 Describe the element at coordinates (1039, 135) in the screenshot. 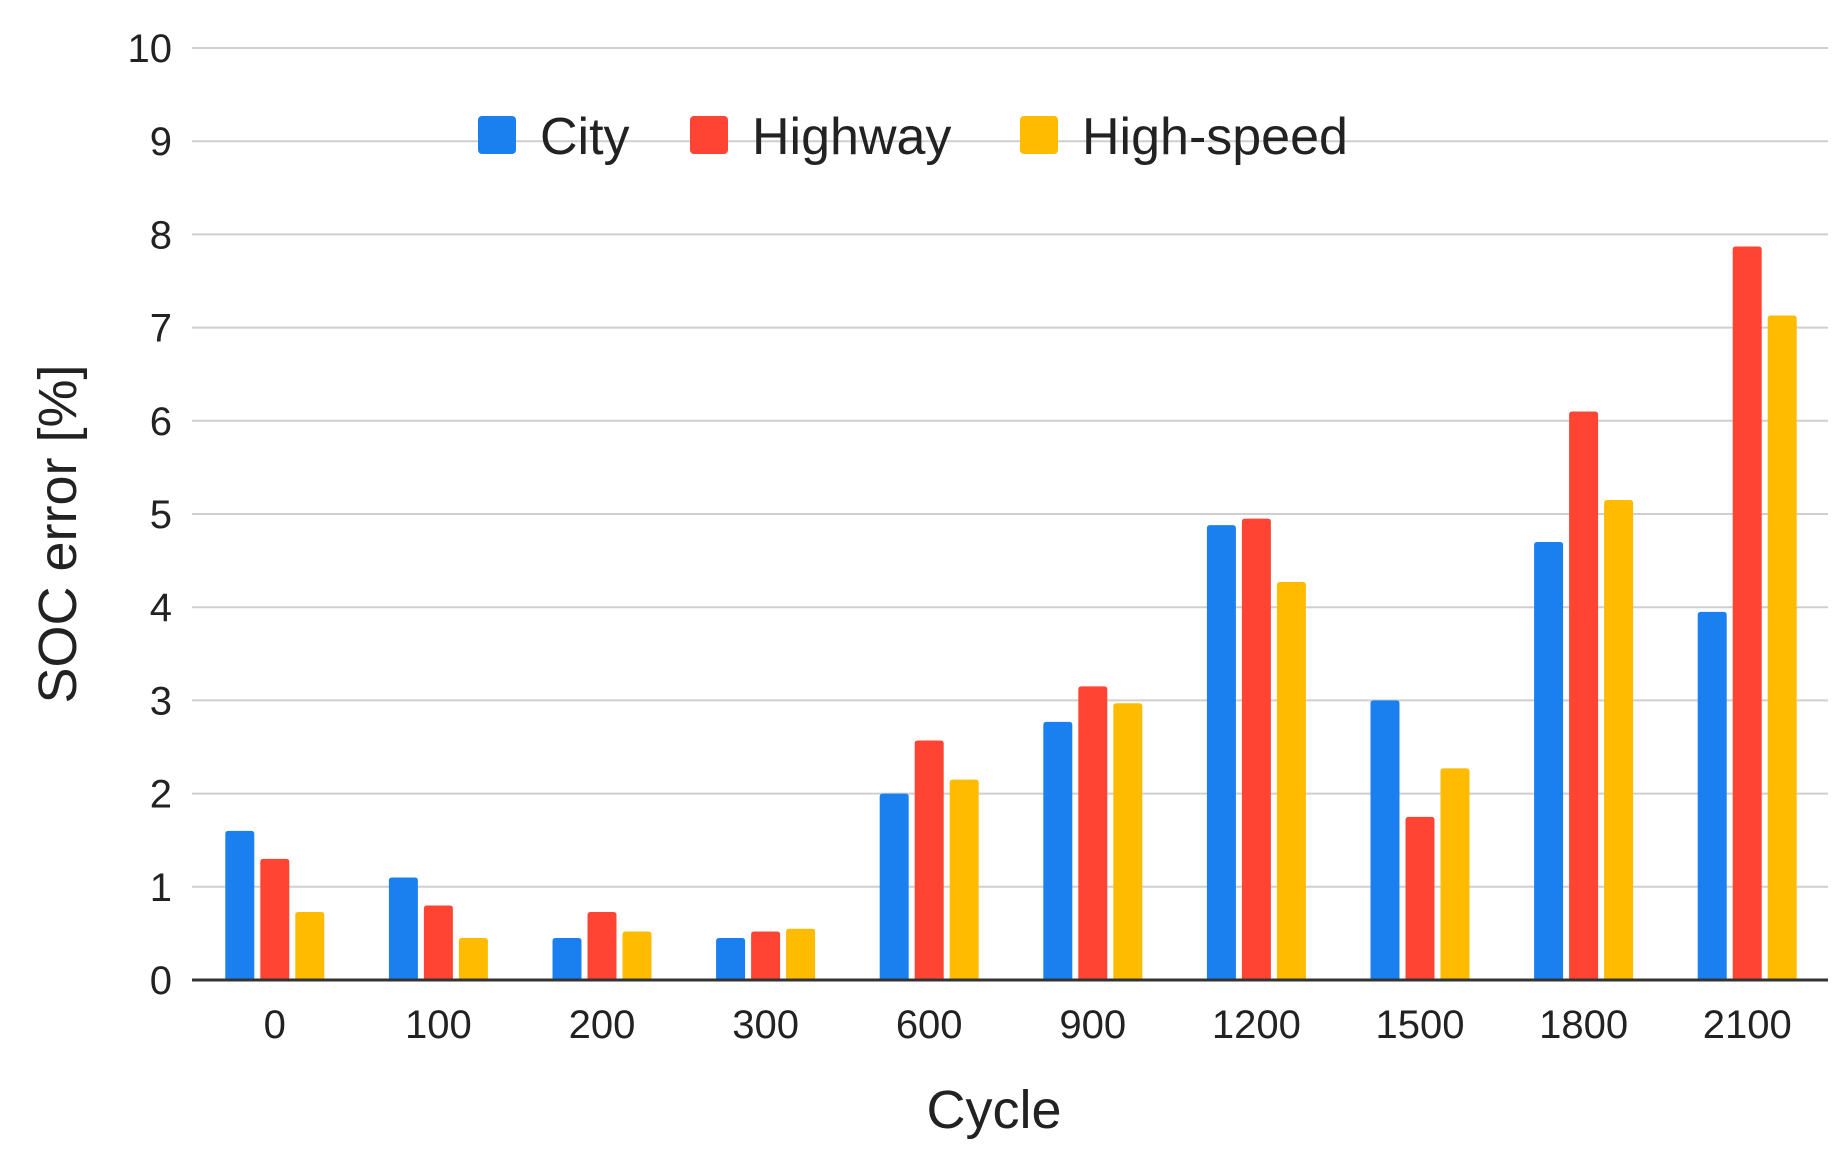

I see `legend-swatch-high-speed` at that location.